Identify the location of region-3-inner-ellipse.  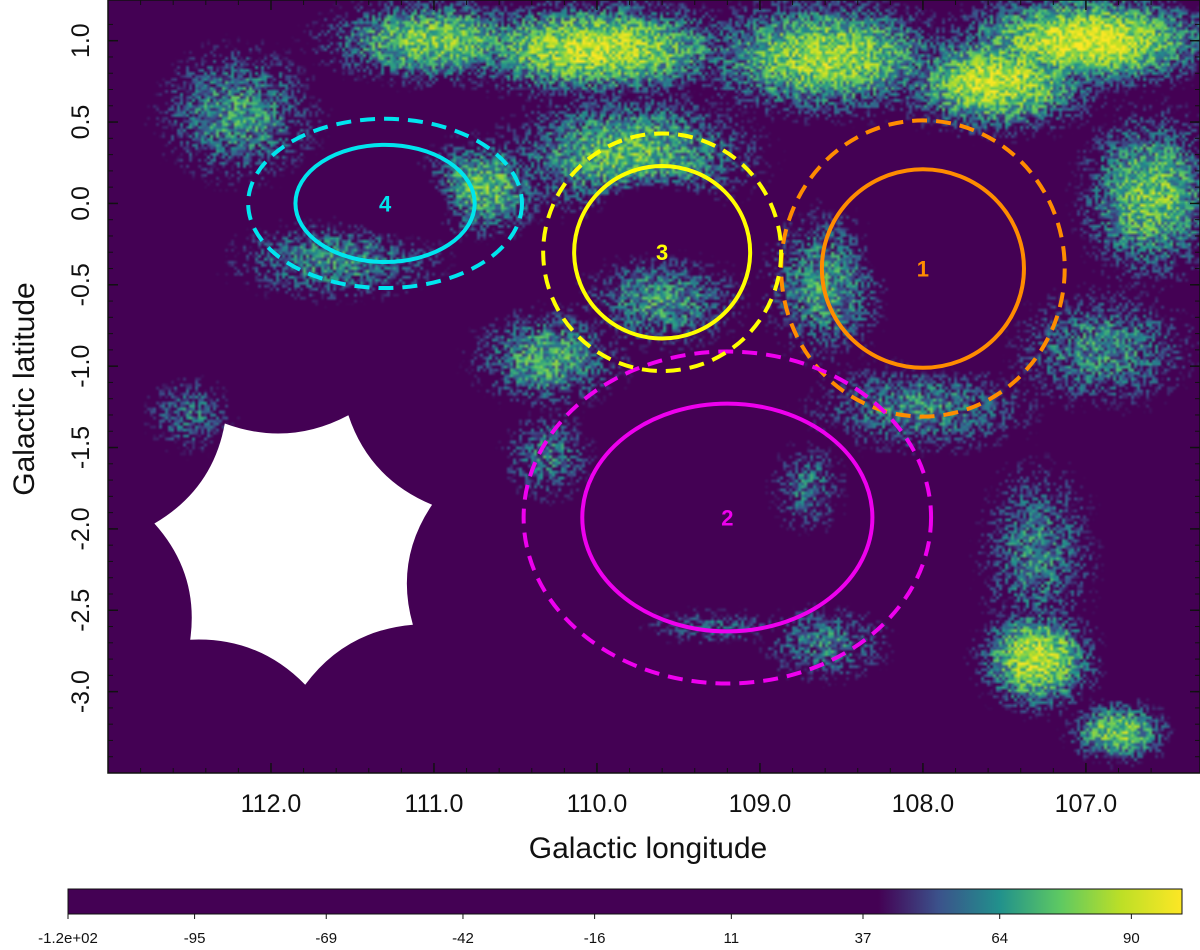
(662, 252).